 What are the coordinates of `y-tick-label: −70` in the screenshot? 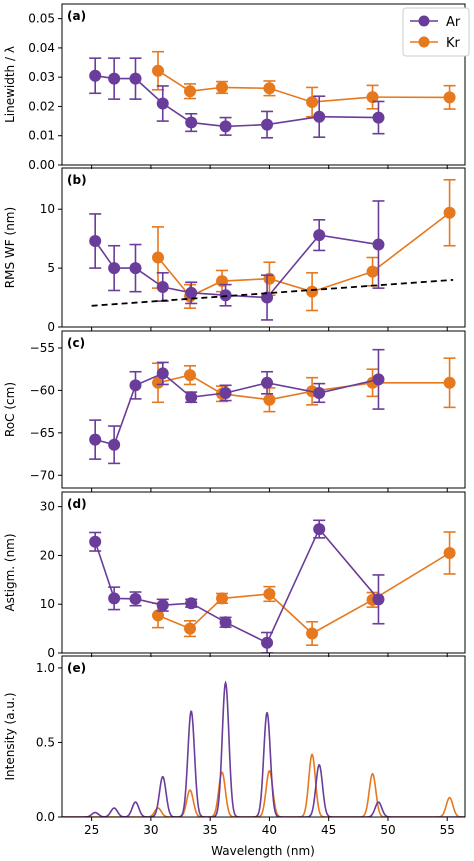 It's located at (42, 475).